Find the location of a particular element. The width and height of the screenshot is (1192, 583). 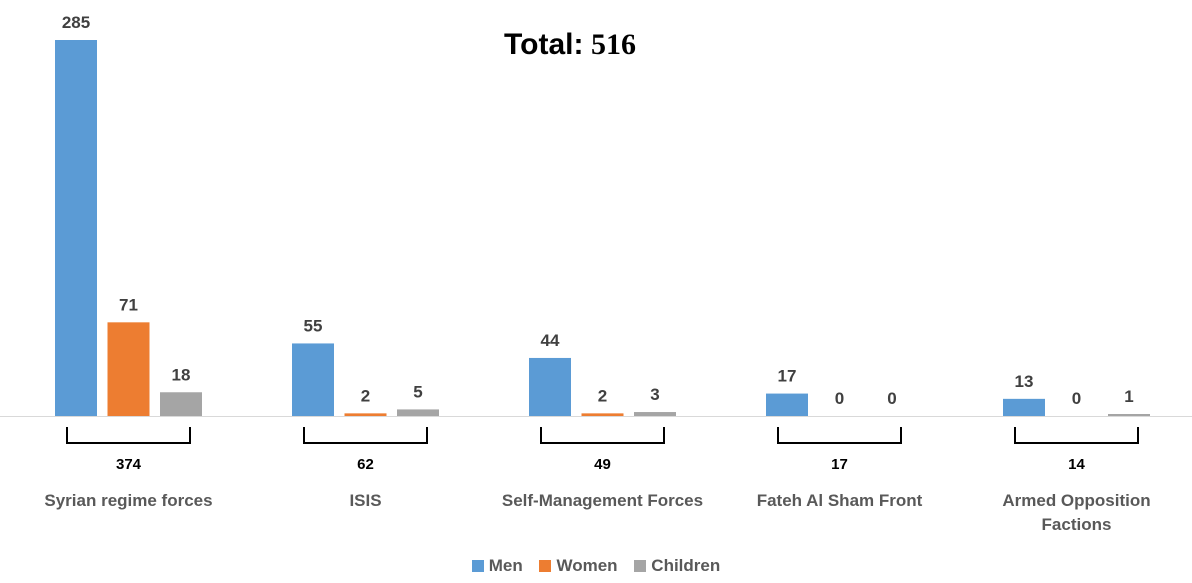

x-tick-label-3: Fateh Al Sham Front is located at coordinates (840, 500).